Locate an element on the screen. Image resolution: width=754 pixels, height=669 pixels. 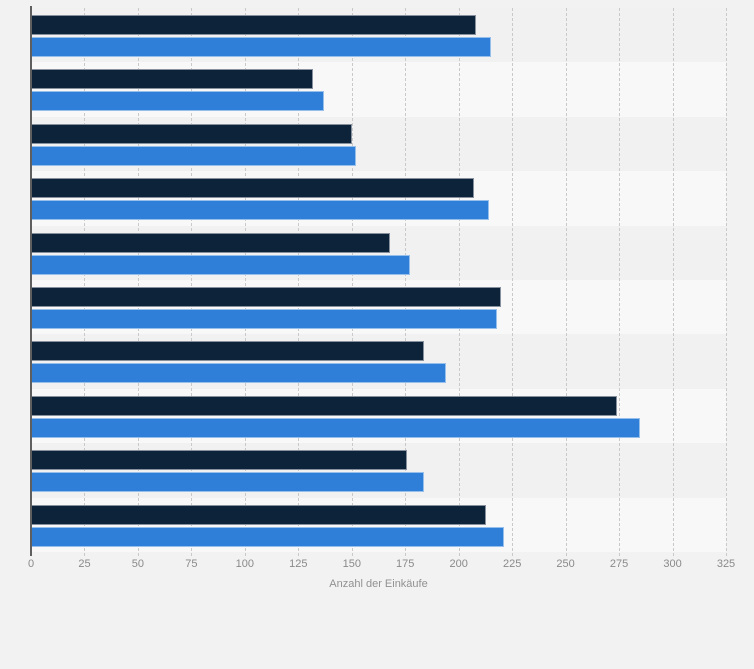
x-tick-label: 175 is located at coordinates (405, 564).